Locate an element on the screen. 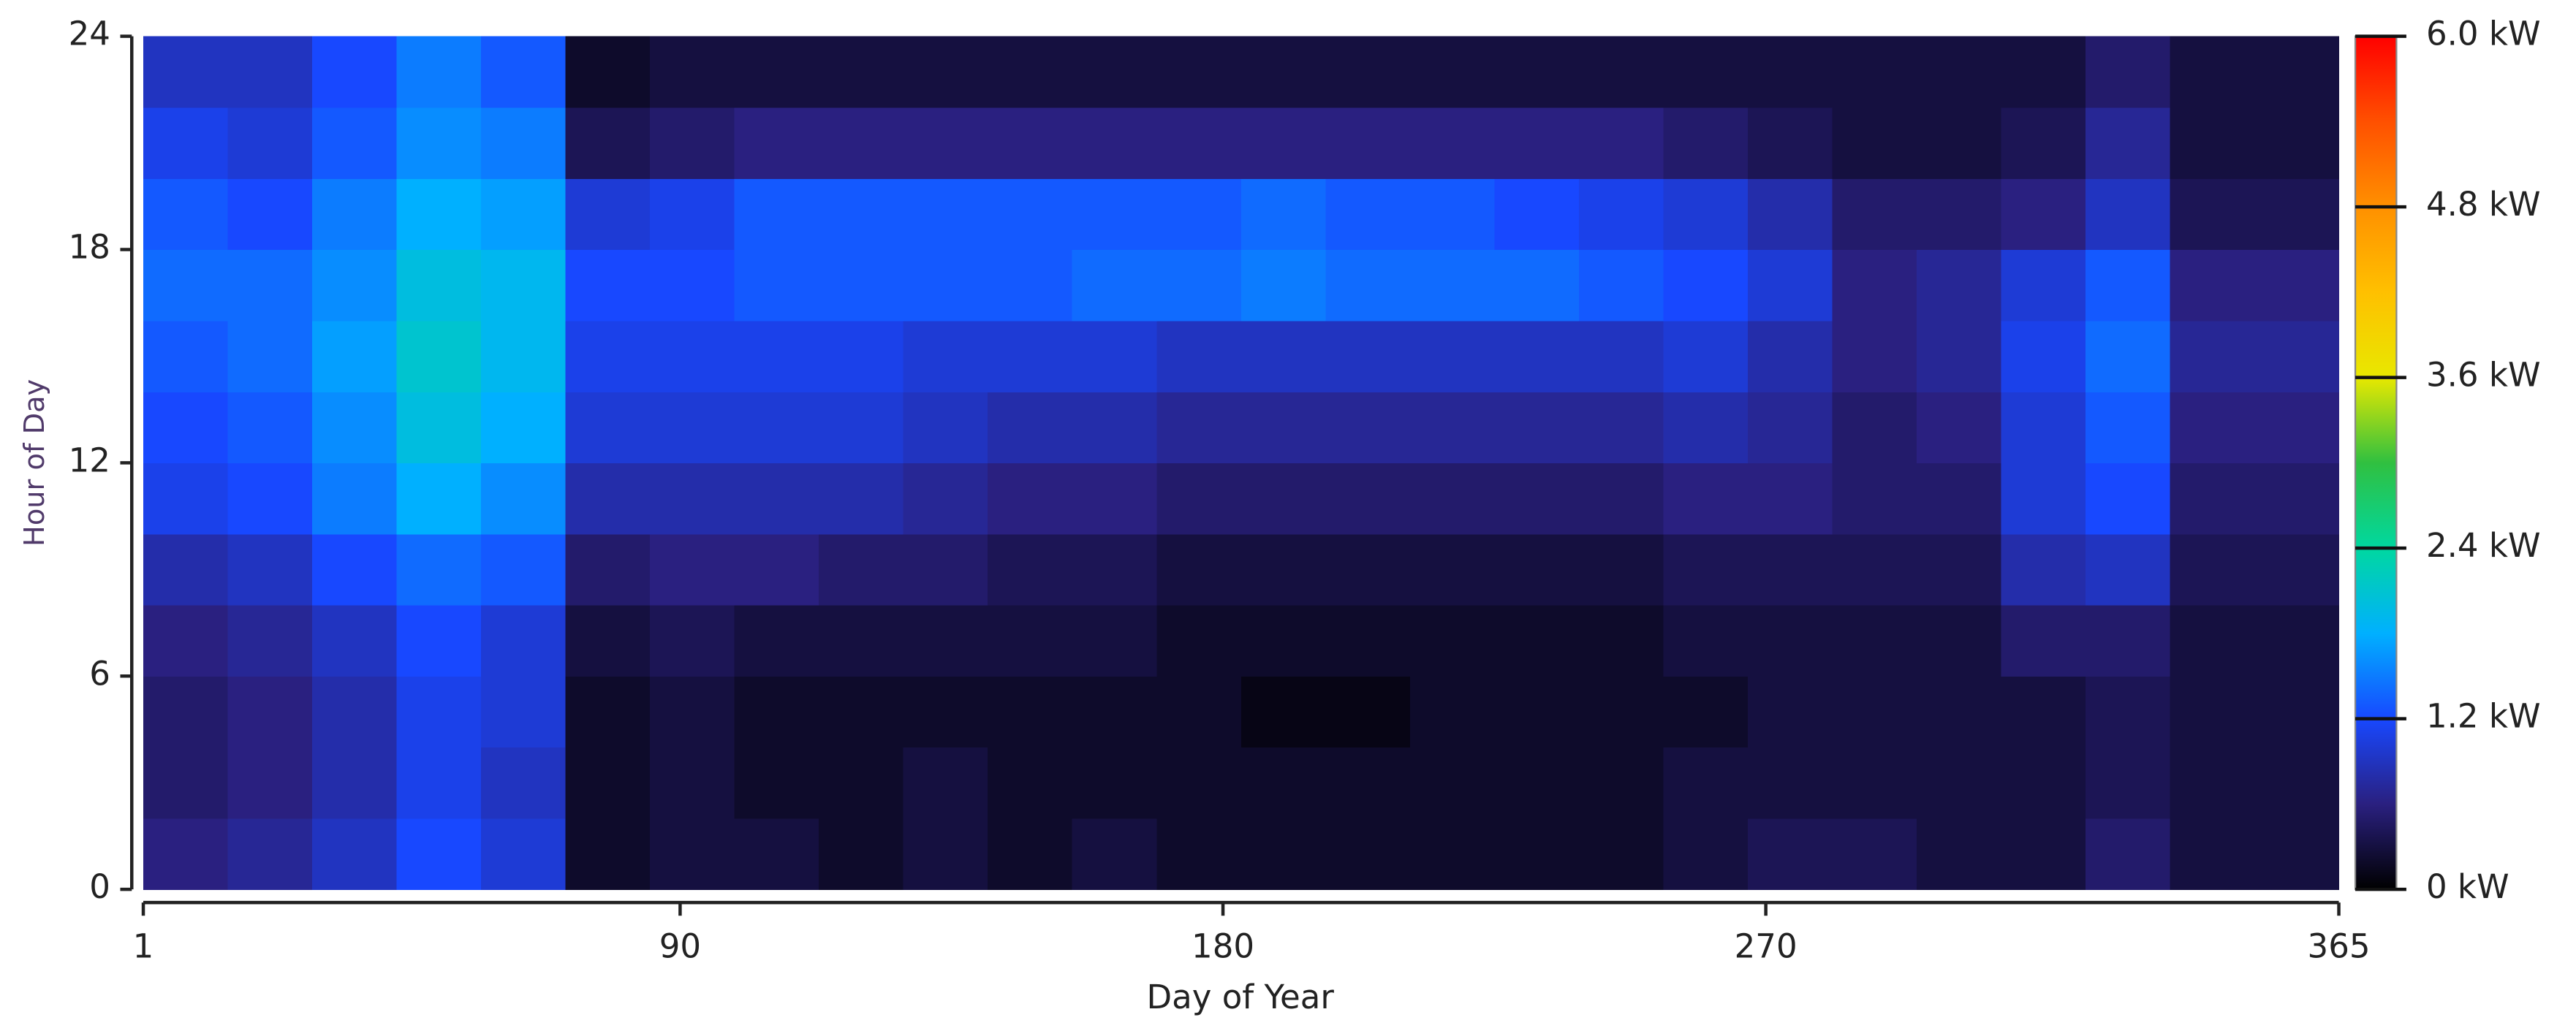 Image resolution: width=2576 pixels, height=1031 pixels. colorbar-tick-label: 0 kW is located at coordinates (2467, 886).